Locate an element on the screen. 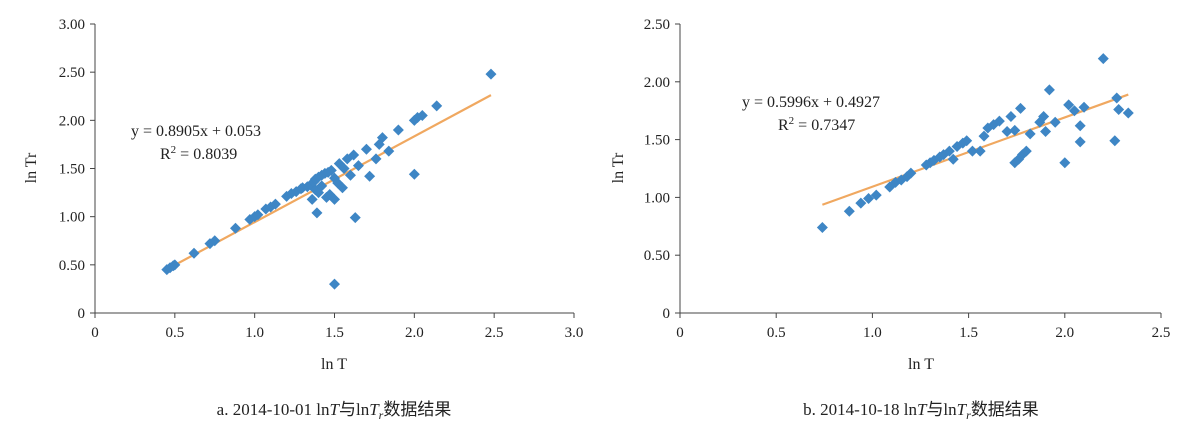 The width and height of the screenshot is (1194, 429). chart-a-x-tick-label: 1.0 is located at coordinates (254, 333).